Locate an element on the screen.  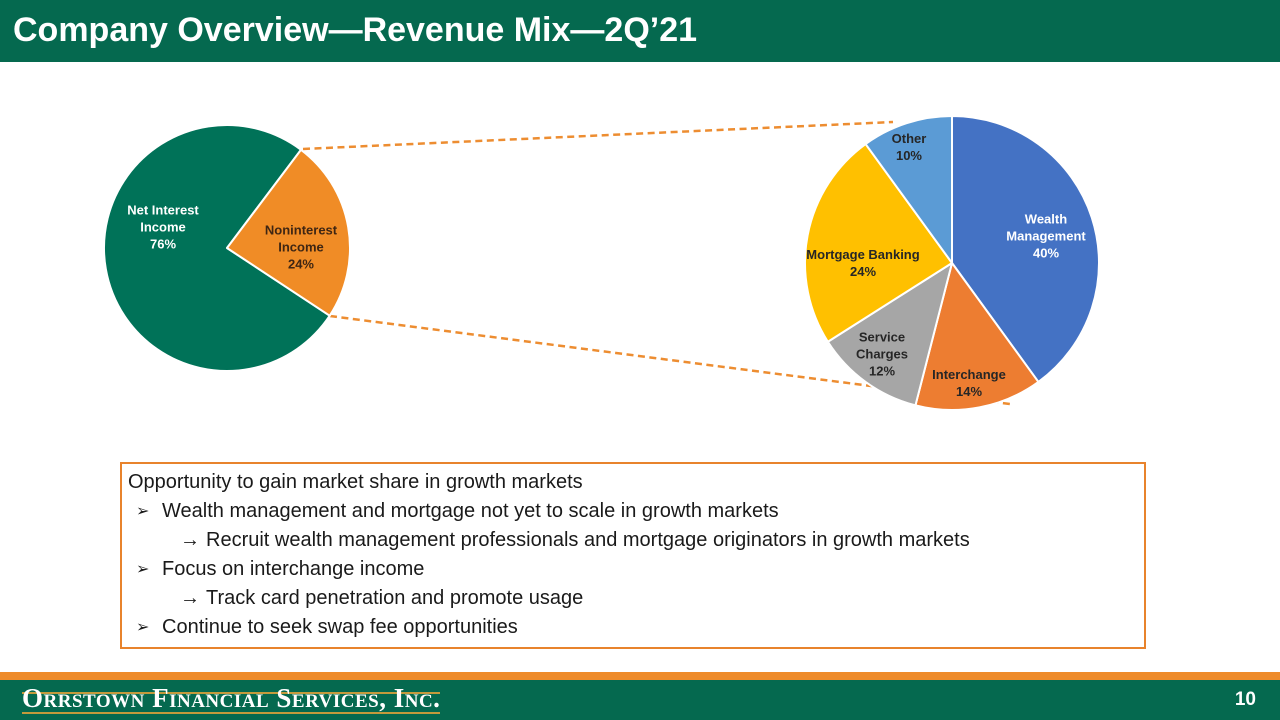
pie-label-line: Service is located at coordinates (882, 337).